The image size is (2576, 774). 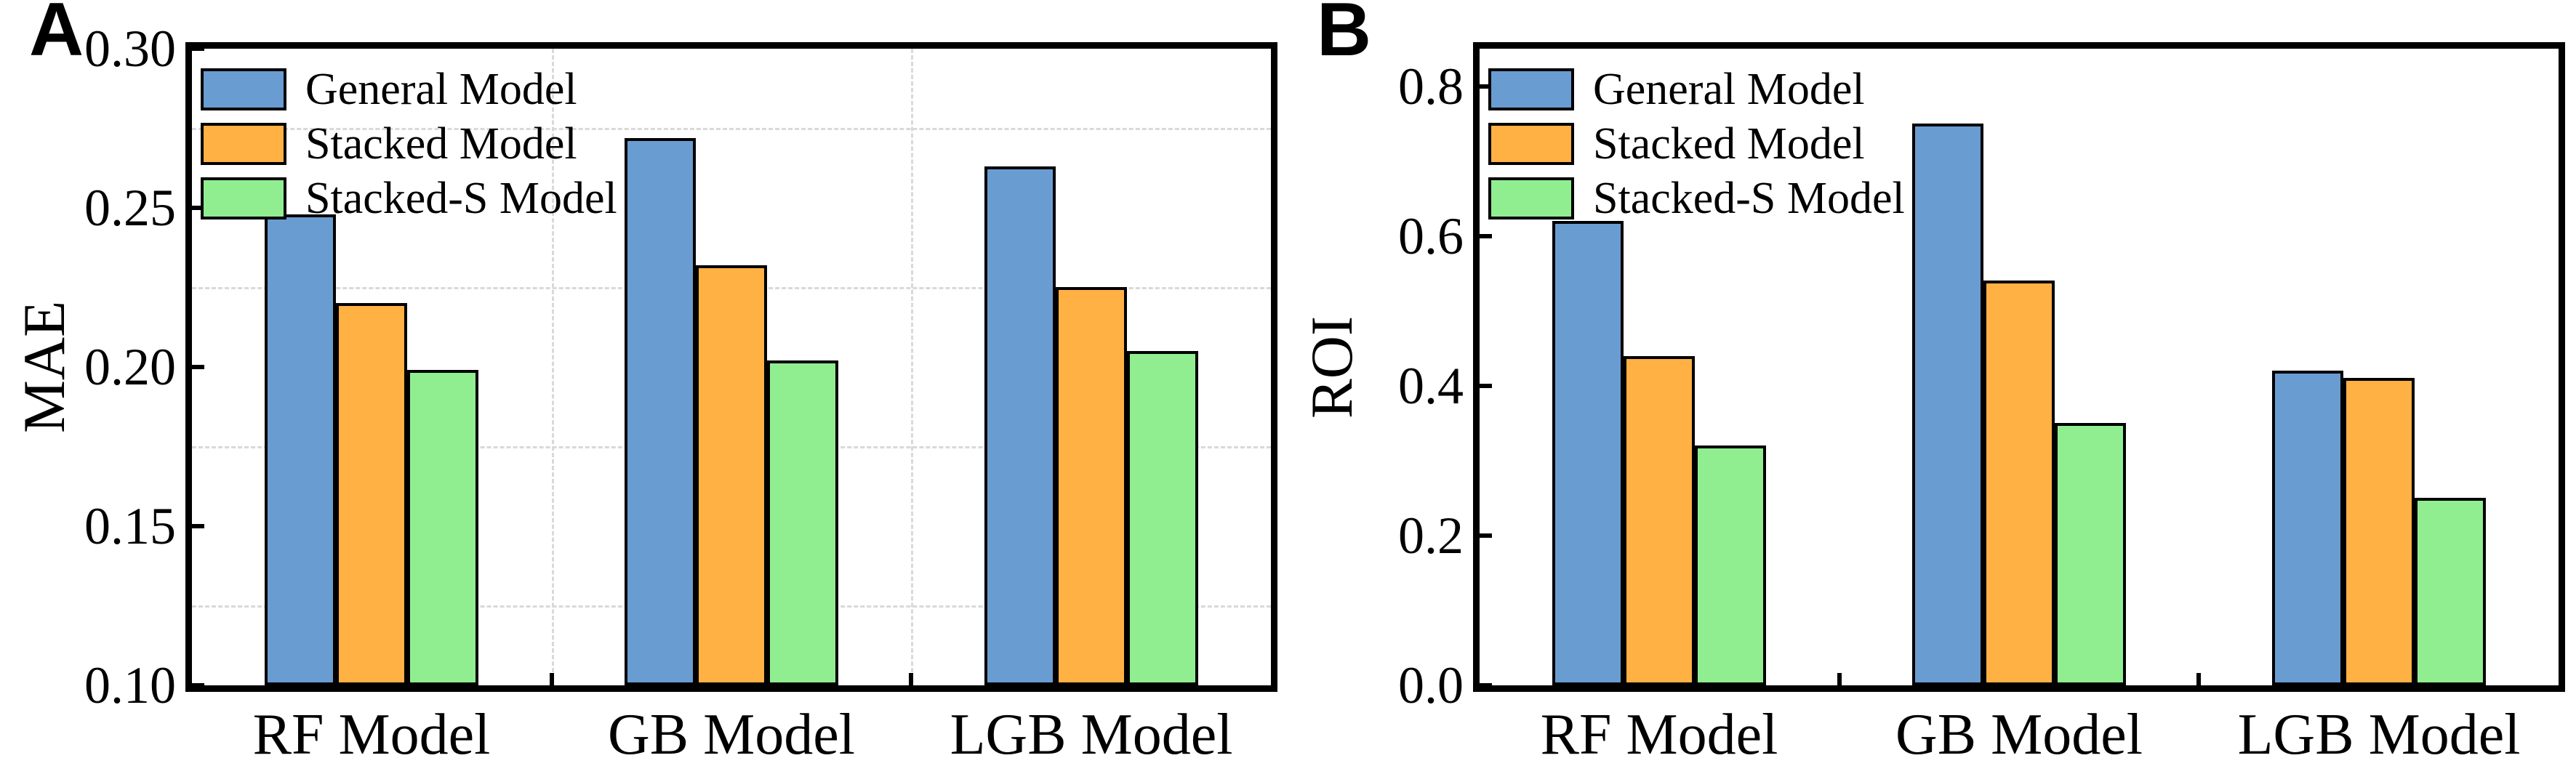 What do you see at coordinates (198, 685) in the screenshot?
I see `y-tick-0.10` at bounding box center [198, 685].